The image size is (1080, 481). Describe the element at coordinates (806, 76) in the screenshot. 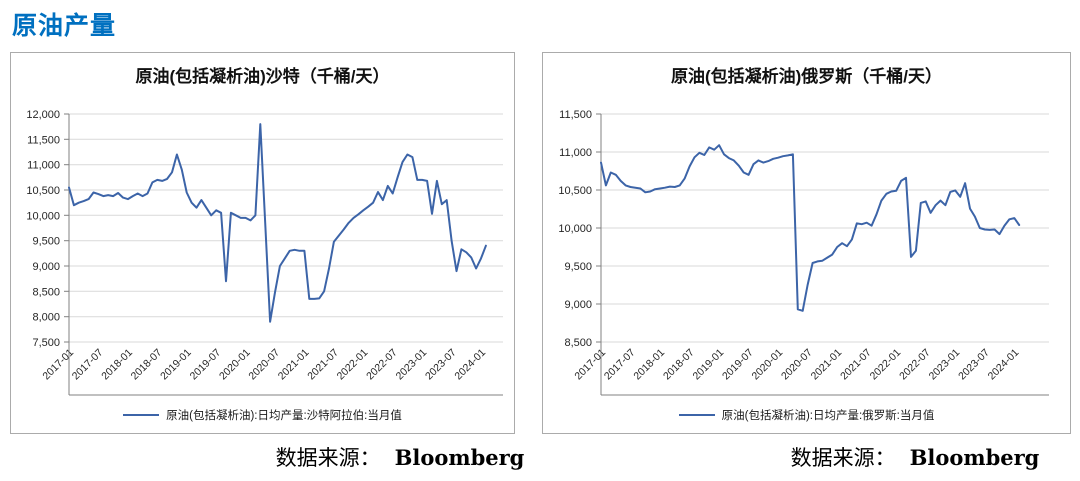

I see `chart-title-russia: 原油(包括凝析油)俄罗斯（千桶/天）` at that location.